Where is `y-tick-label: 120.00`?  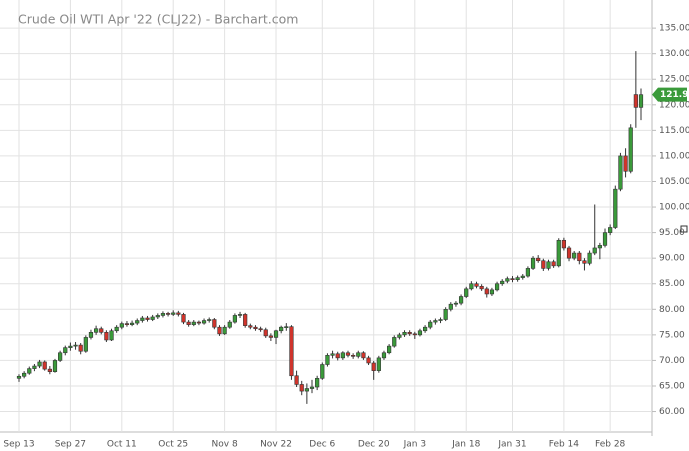
y-tick-label: 120.00 is located at coordinates (674, 105).